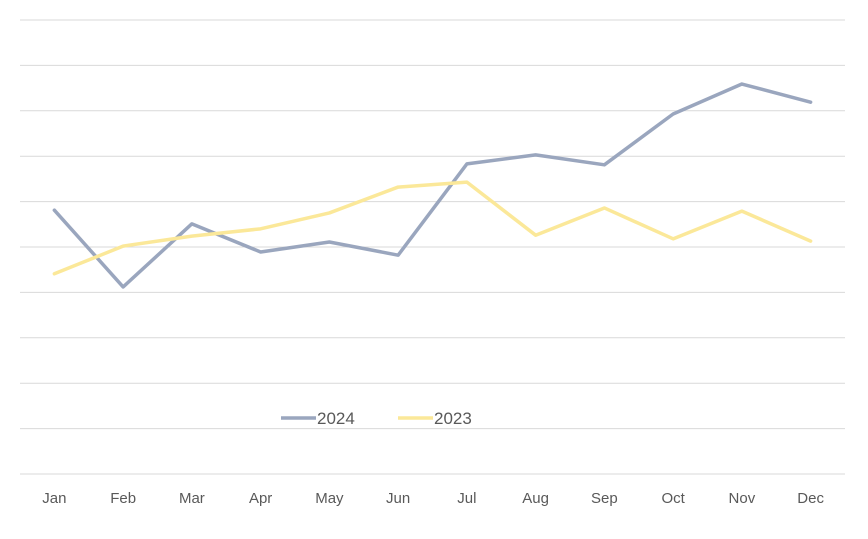 Image resolution: width=868 pixels, height=539 pixels. What do you see at coordinates (466, 498) in the screenshot?
I see `x-tick-label: Jul` at bounding box center [466, 498].